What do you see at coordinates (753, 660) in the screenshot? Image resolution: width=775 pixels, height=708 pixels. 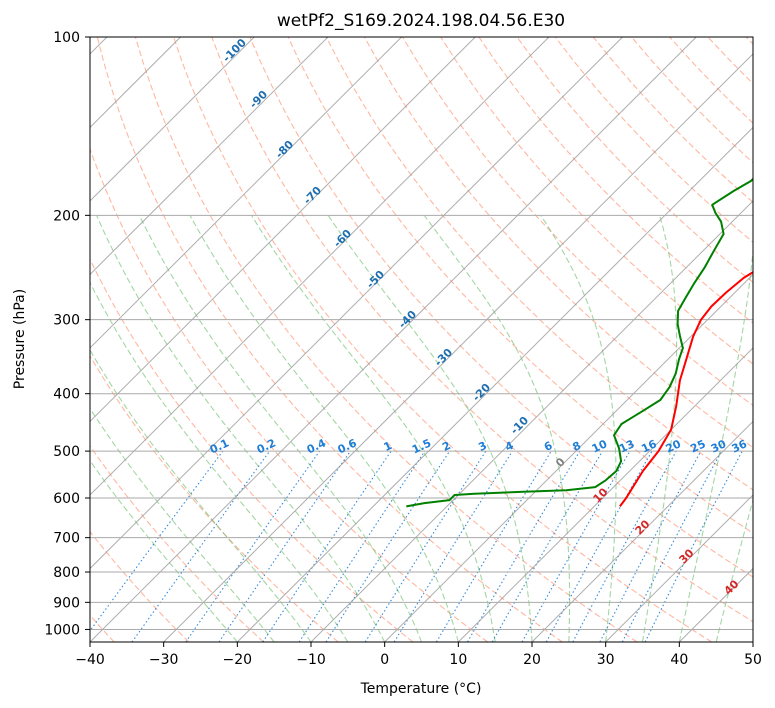 I see `x-tick-label: 50` at bounding box center [753, 660].